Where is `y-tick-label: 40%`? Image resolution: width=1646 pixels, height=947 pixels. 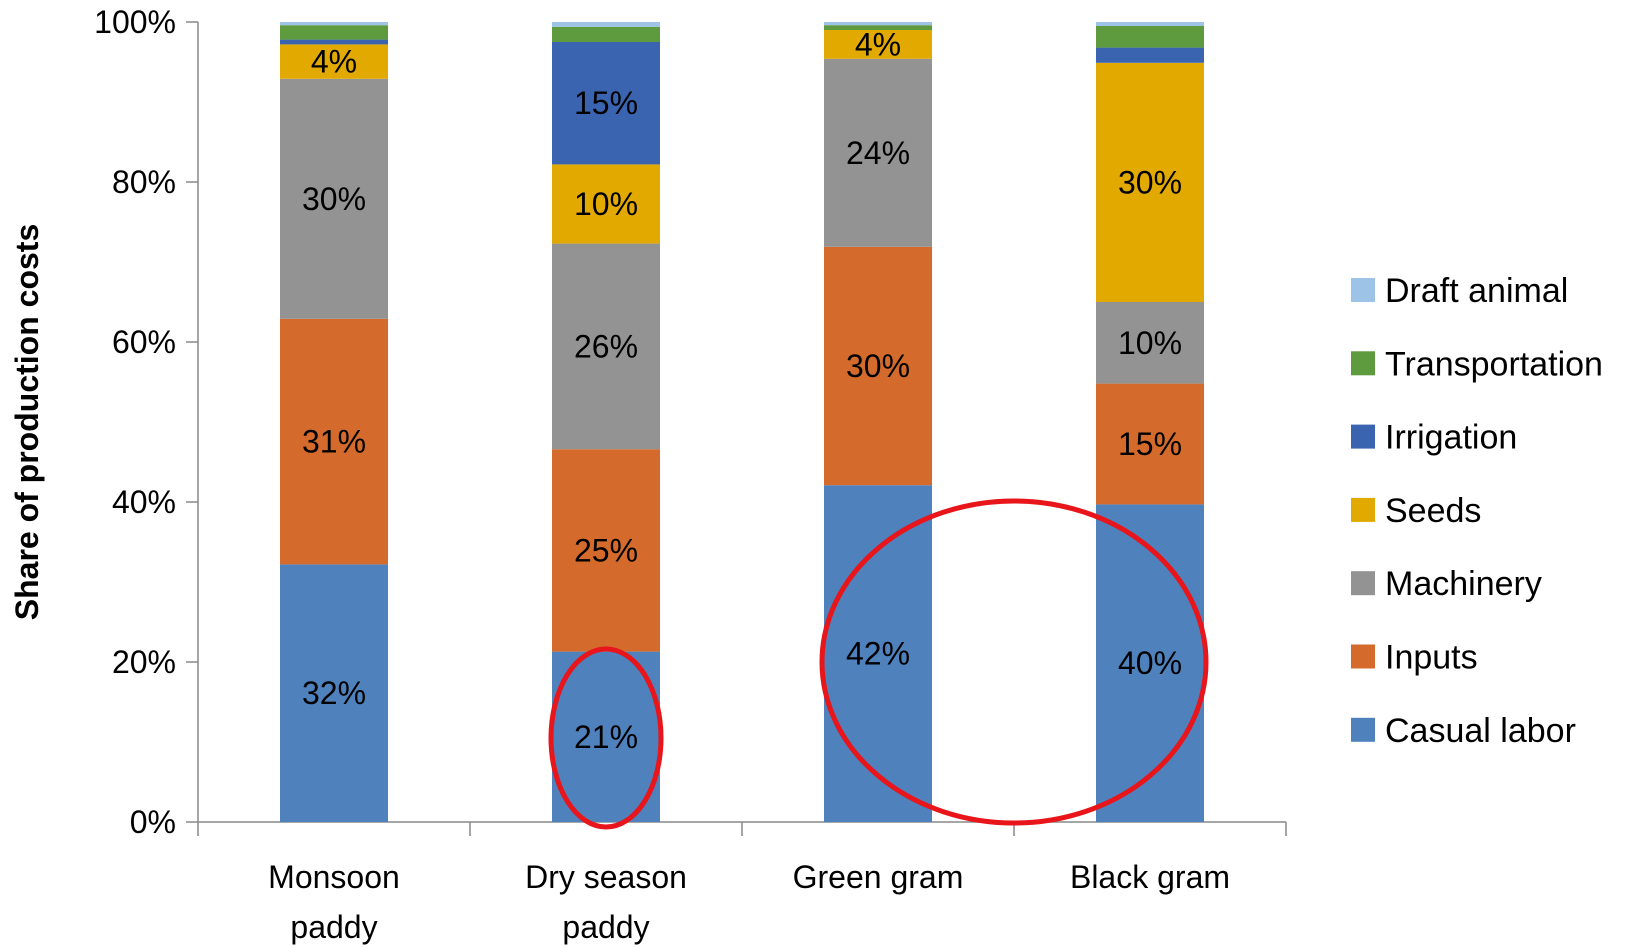
y-tick-label: 40% is located at coordinates (144, 502).